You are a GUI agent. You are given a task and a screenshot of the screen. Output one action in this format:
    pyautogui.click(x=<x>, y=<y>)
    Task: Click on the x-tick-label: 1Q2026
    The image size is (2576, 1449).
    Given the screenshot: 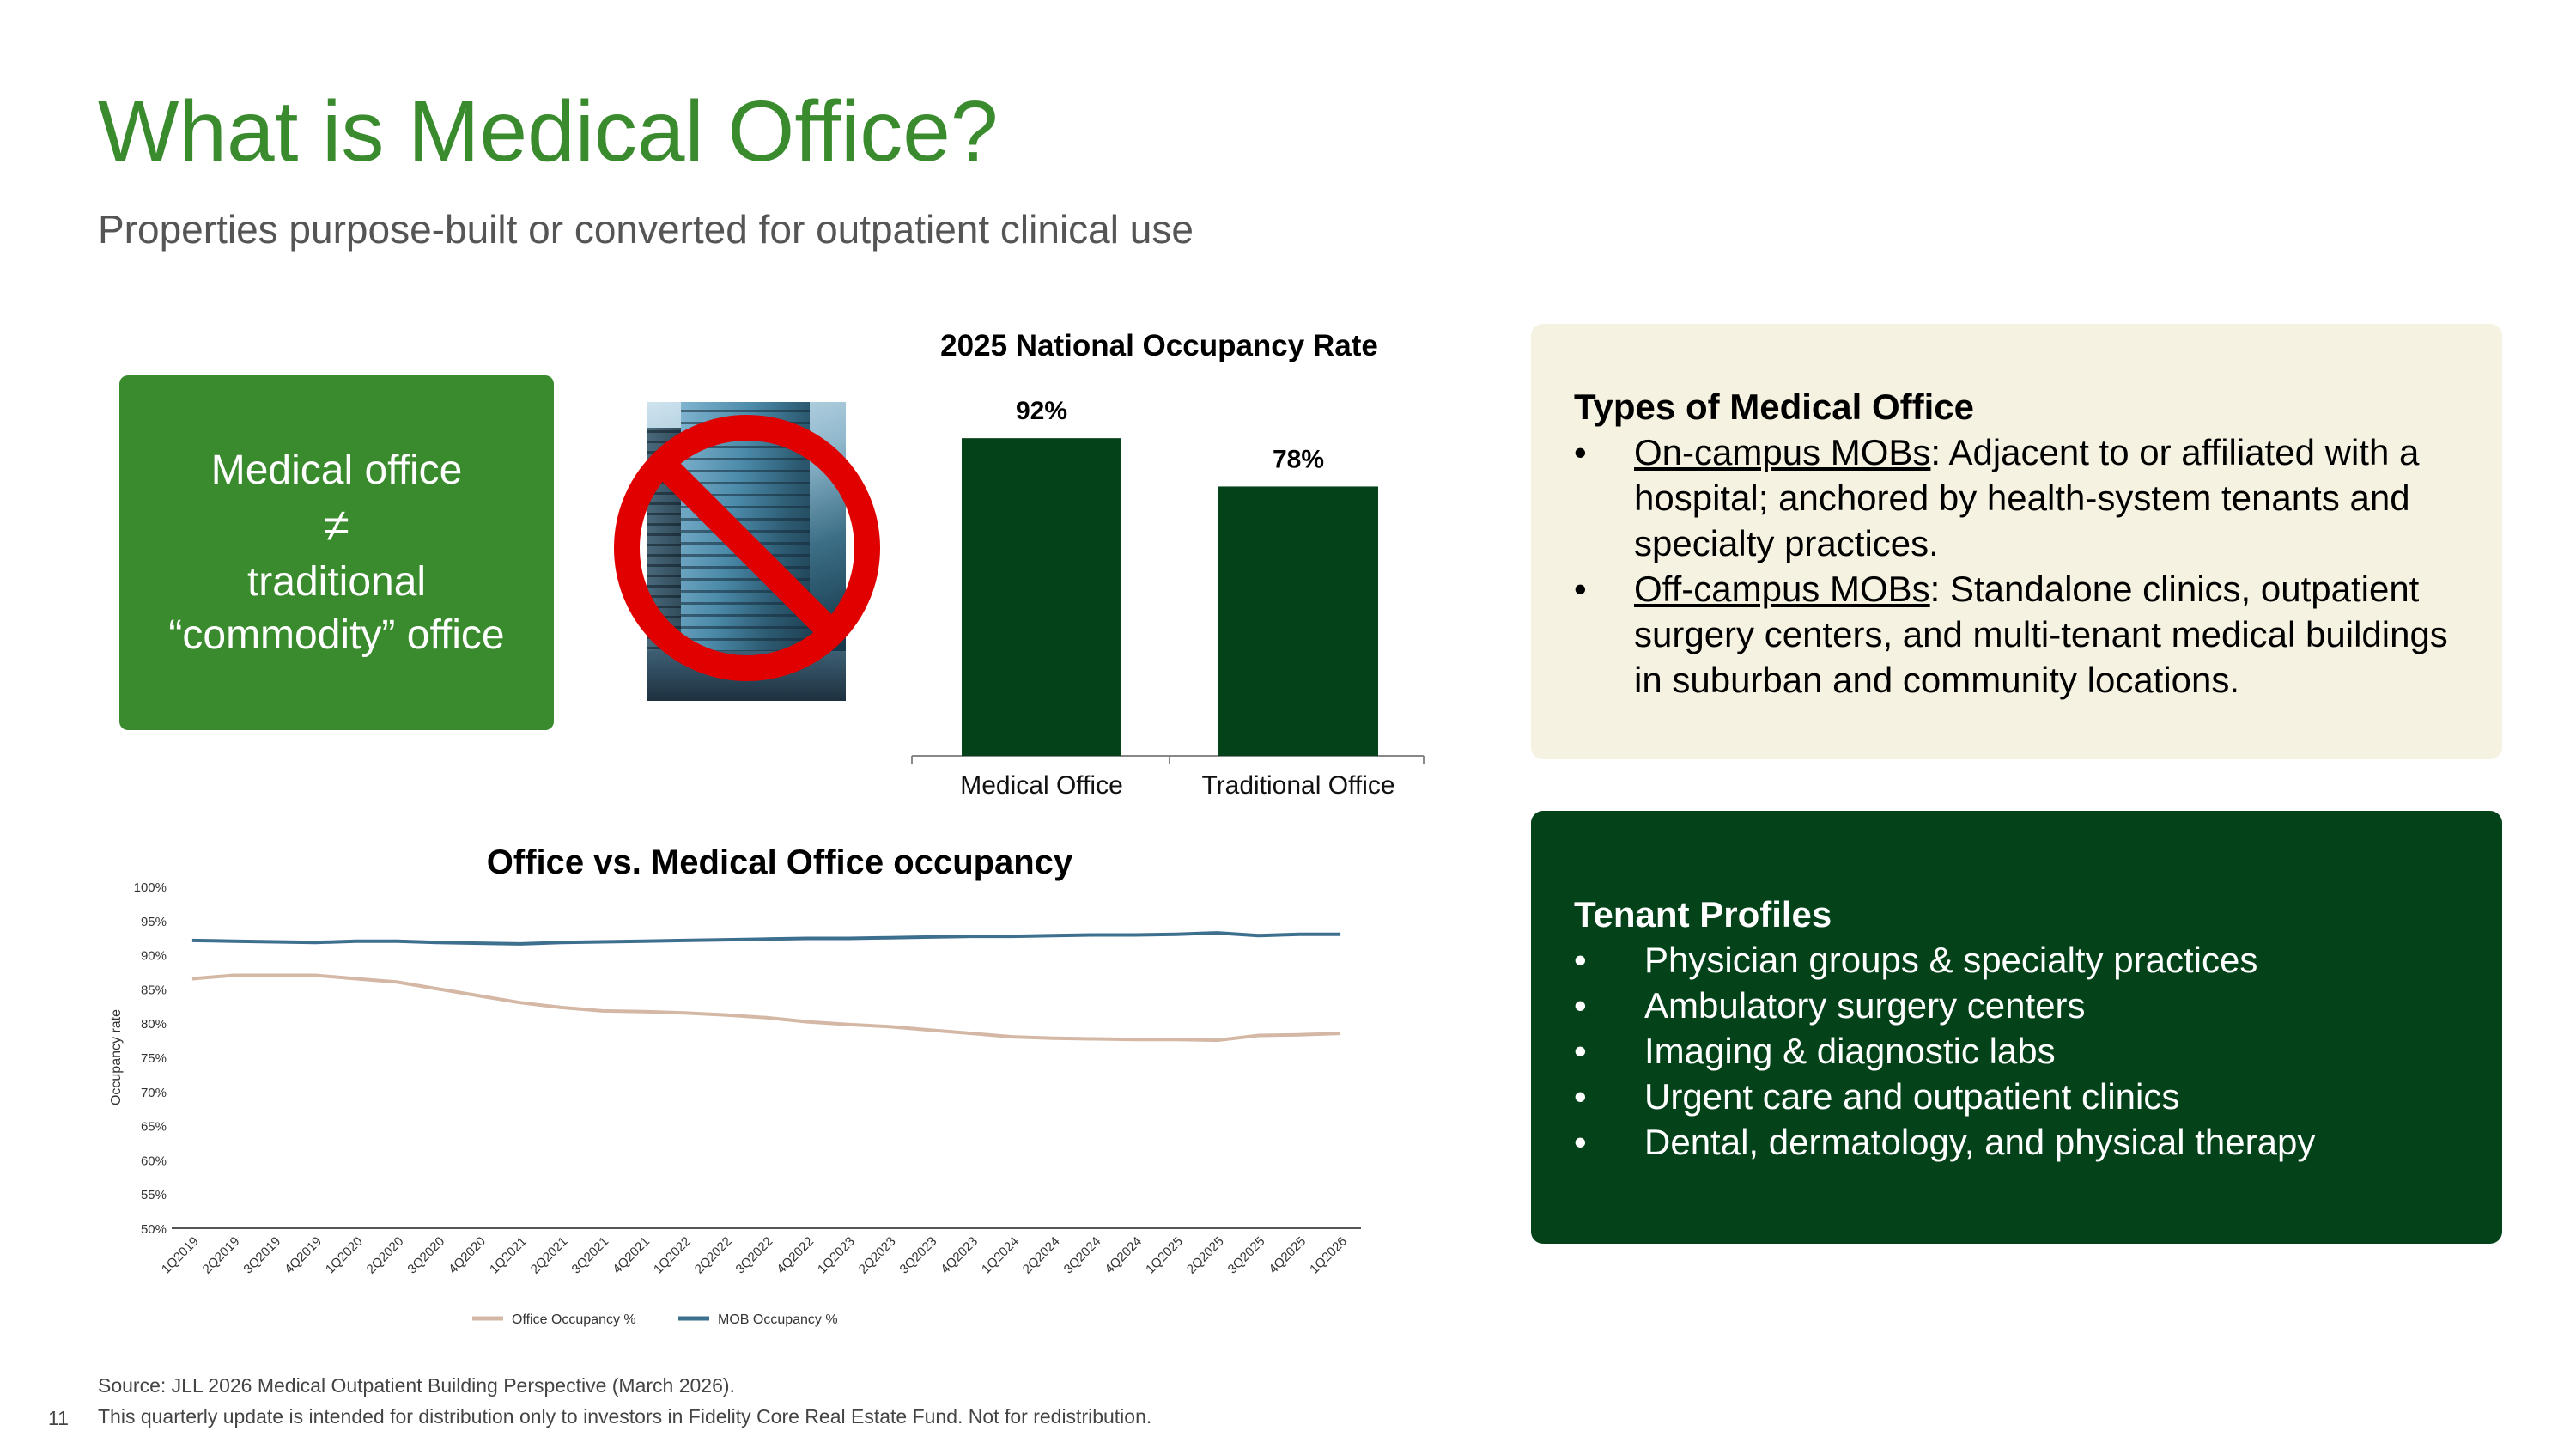 What is the action you would take?
    pyautogui.click(x=1328, y=1255)
    